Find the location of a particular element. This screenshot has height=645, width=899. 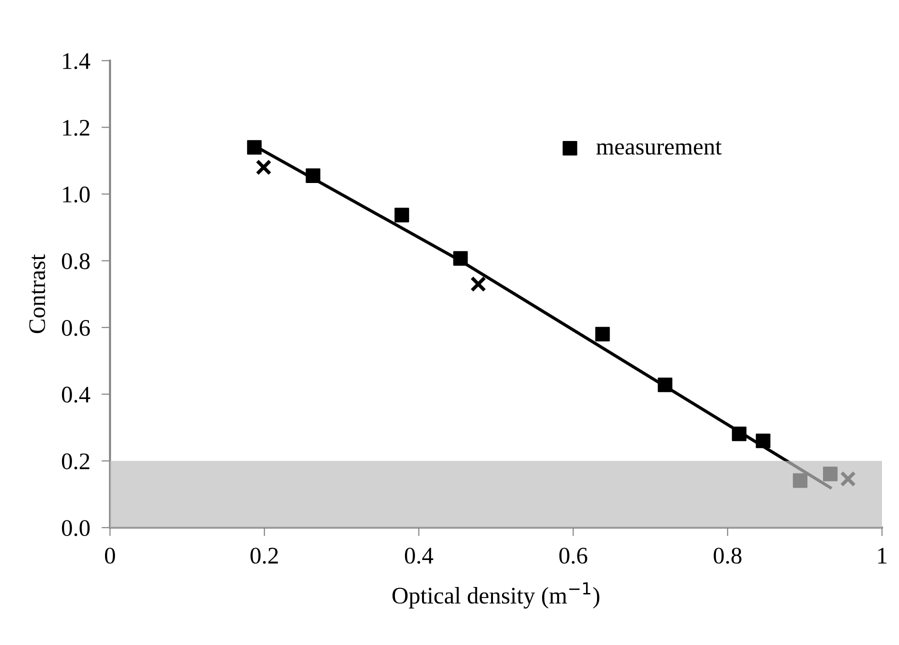

x-axis-title: Optical density (m$^{−1}$) is located at coordinates (496, 595).